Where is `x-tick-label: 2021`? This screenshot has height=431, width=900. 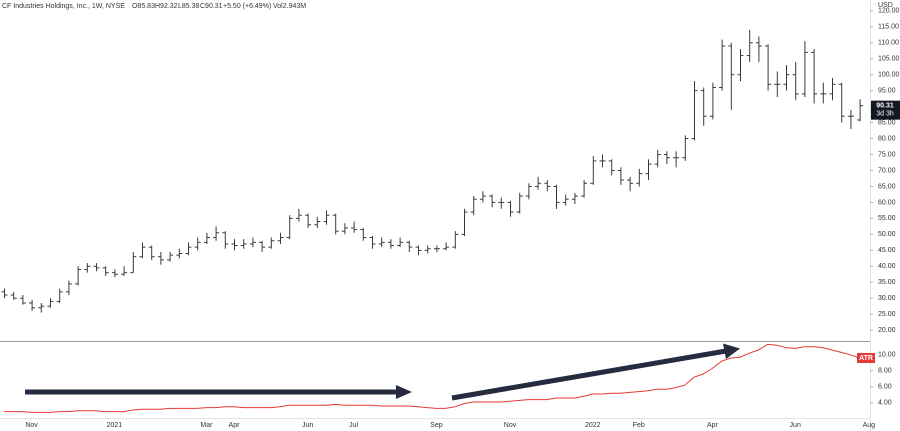 x-tick-label: 2021 is located at coordinates (115, 425).